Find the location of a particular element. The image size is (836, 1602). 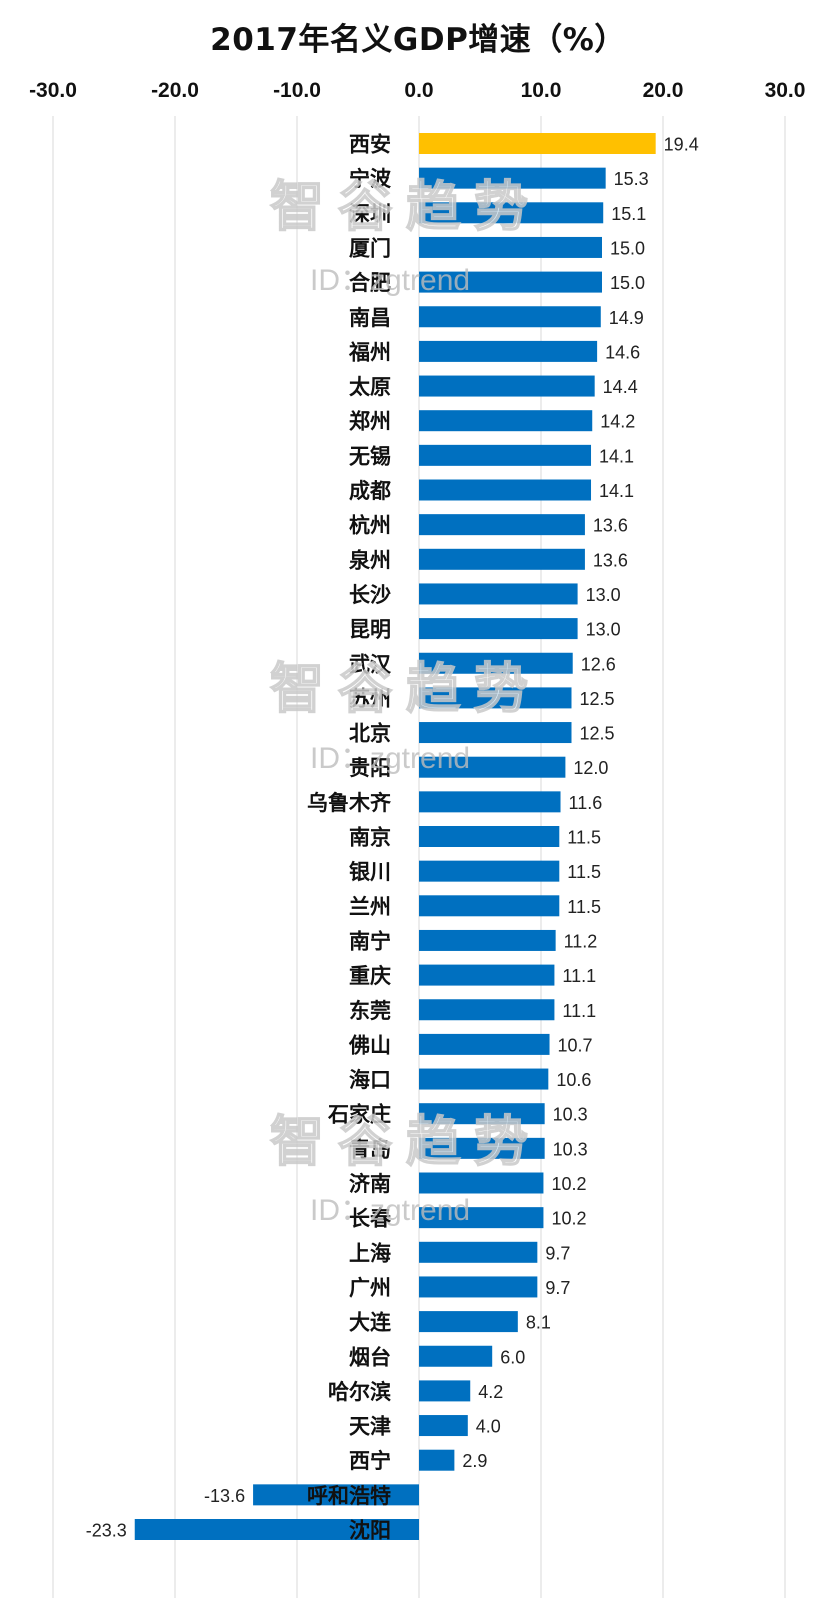

data-label: 12.5 is located at coordinates (597, 734).